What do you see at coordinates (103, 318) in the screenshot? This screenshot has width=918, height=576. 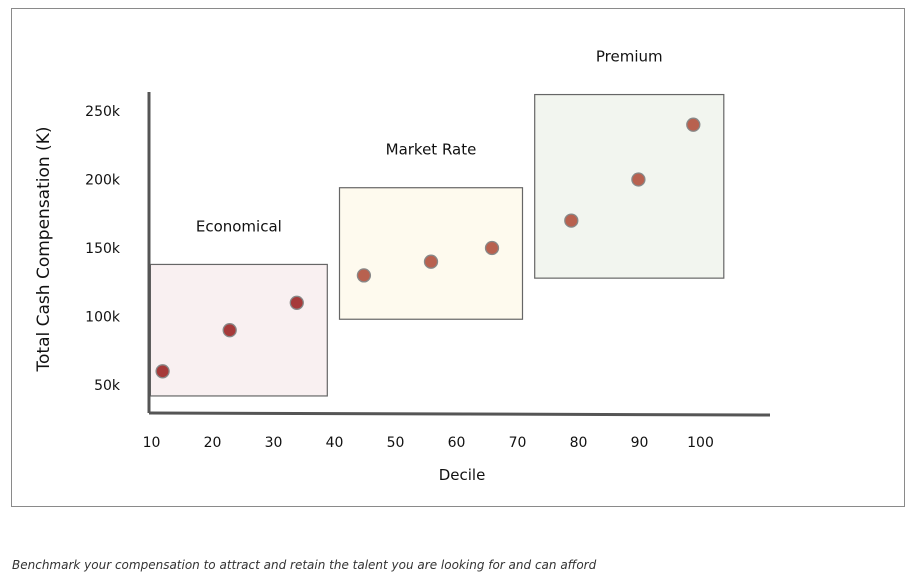 I see `y-tick-label: 100k` at bounding box center [103, 318].